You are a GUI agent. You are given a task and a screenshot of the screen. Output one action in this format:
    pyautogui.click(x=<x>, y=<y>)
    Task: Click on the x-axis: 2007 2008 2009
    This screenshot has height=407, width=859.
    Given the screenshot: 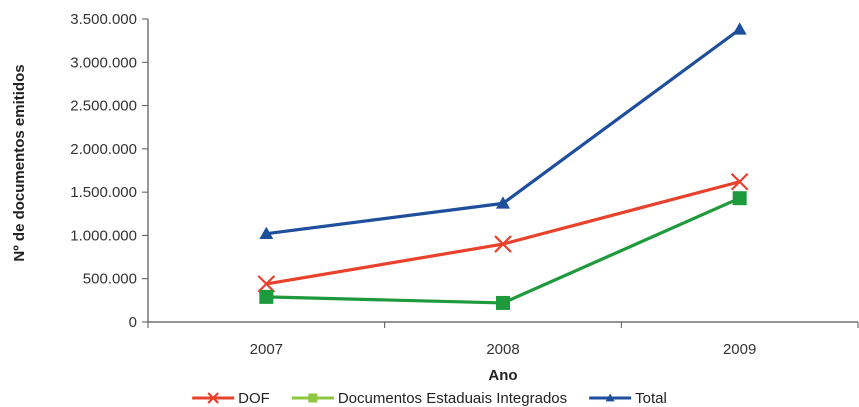 What is the action you would take?
    pyautogui.click(x=503, y=339)
    